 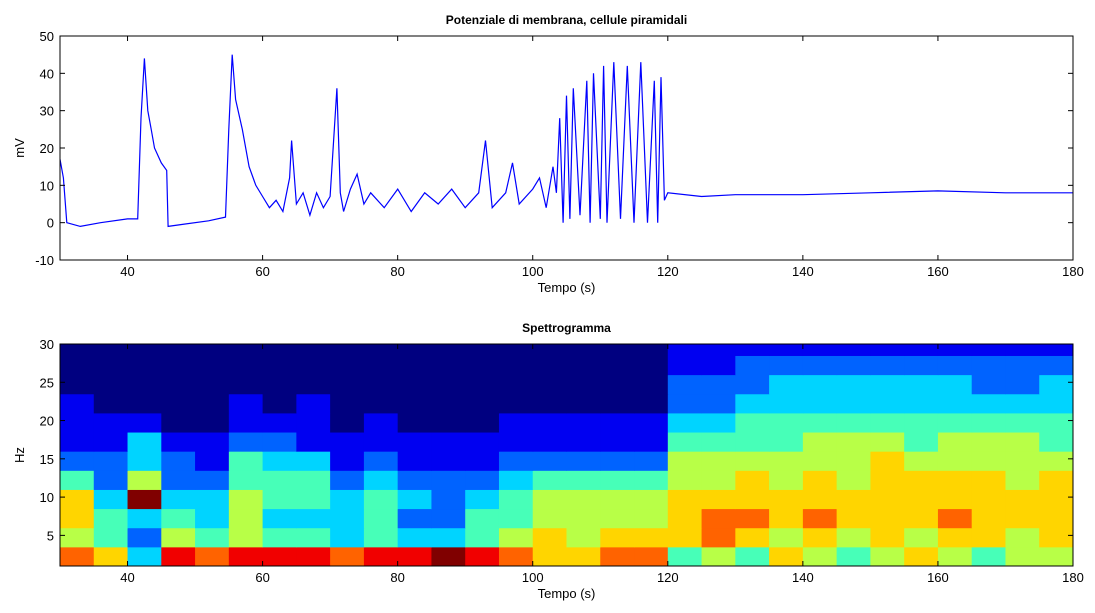 I want to click on y-tick-label: 30, so click(x=47, y=344).